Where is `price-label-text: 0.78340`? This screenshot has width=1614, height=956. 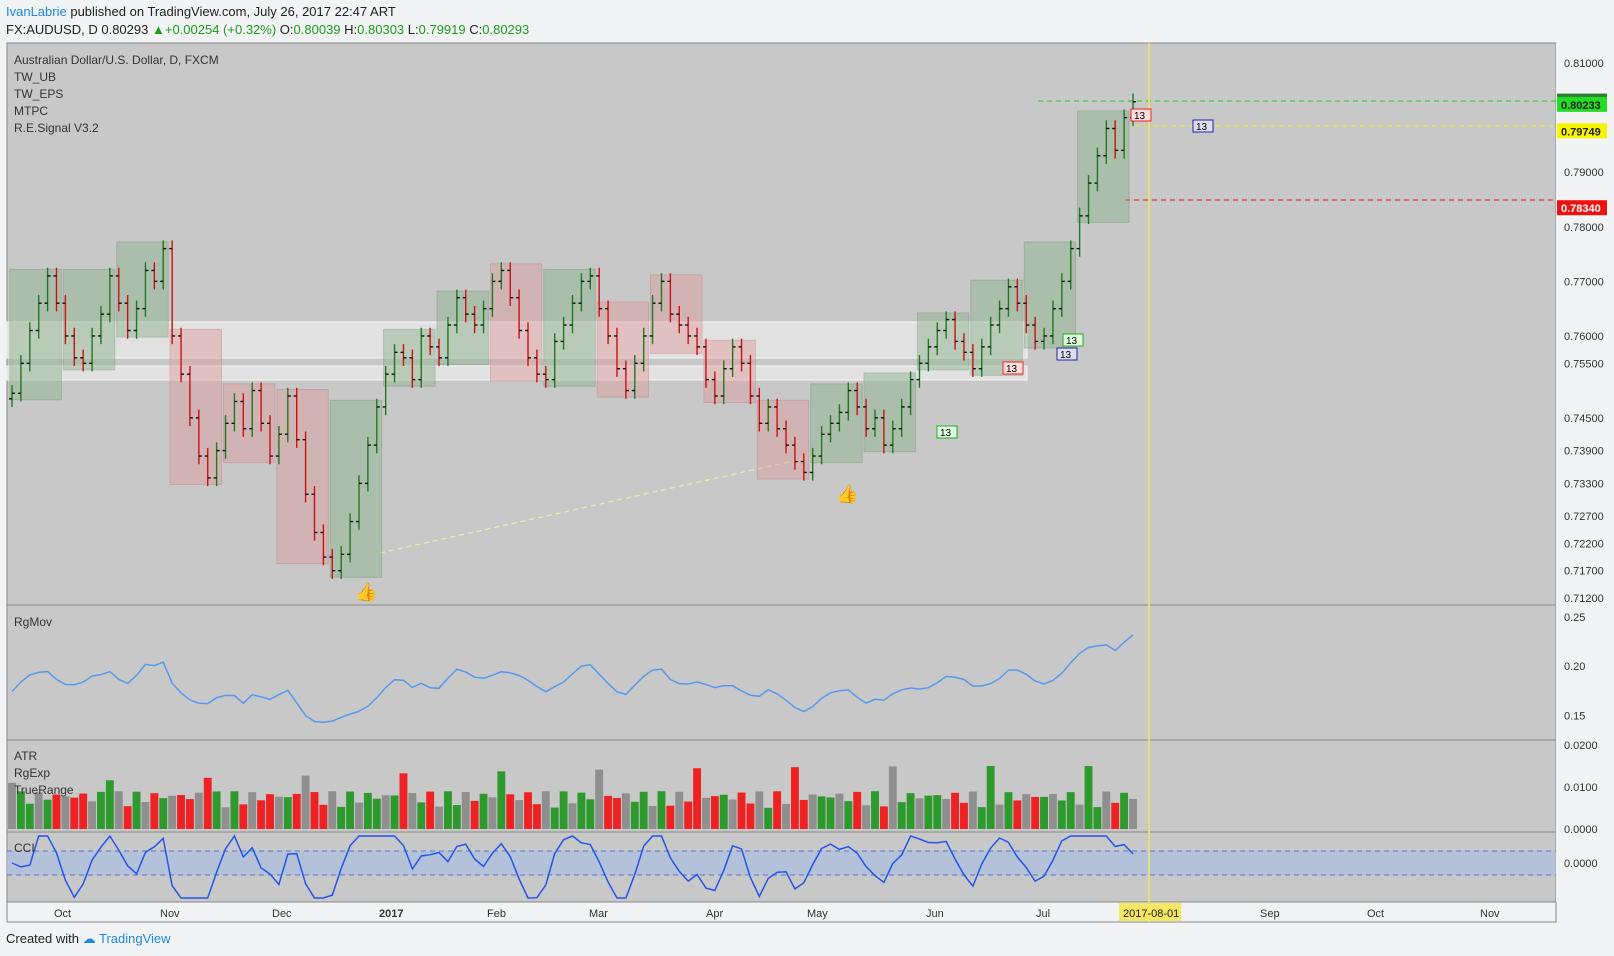
price-label-text: 0.78340 is located at coordinates (1581, 209).